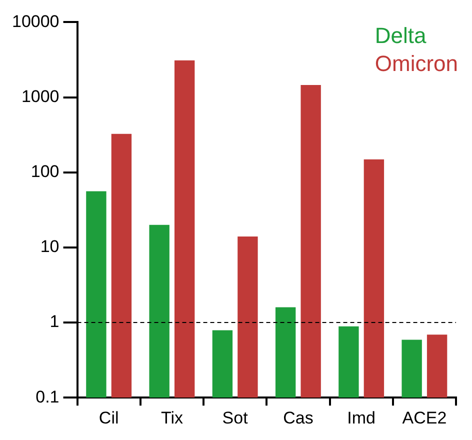 Image resolution: width=472 pixels, height=440 pixels. I want to click on x-tick-label: ACE2, so click(424, 418).